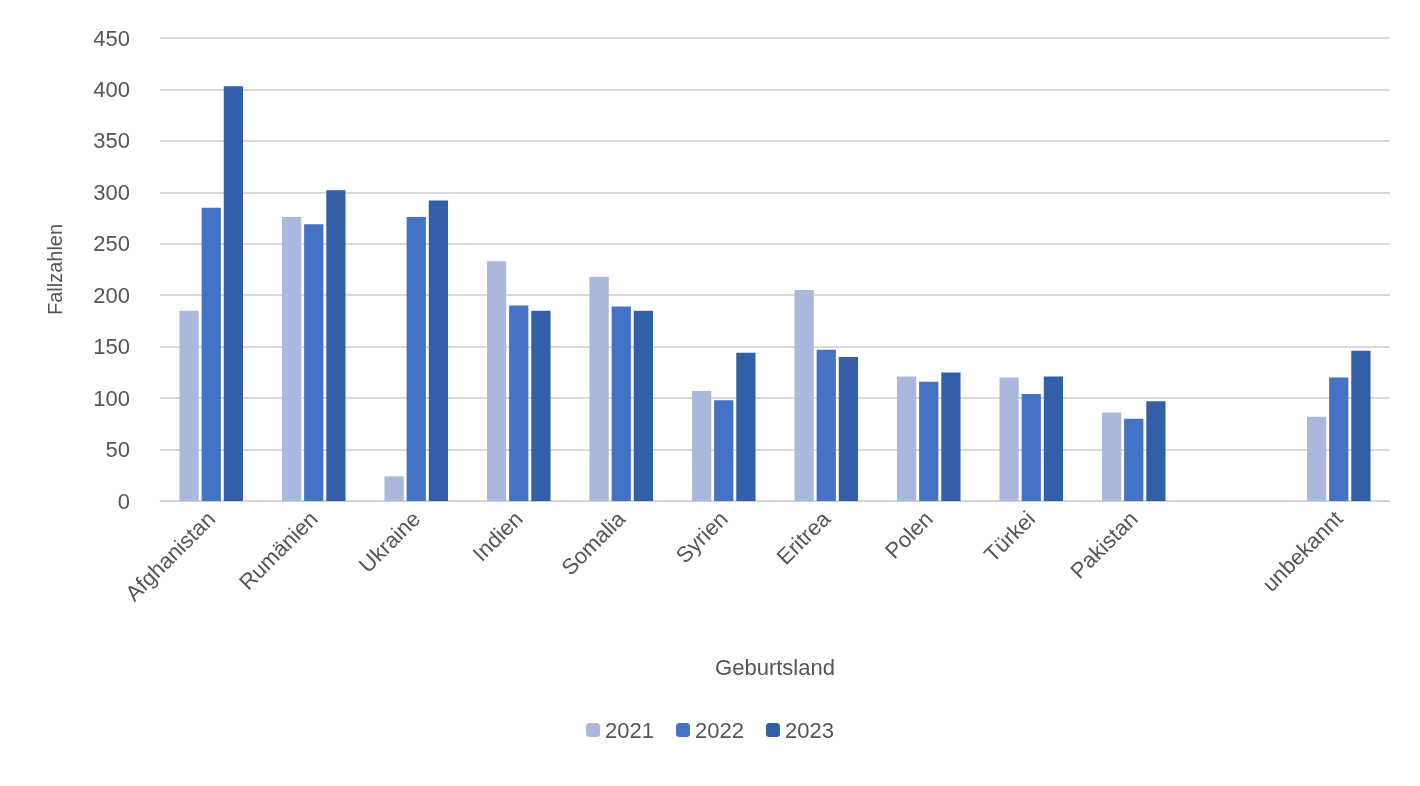 This screenshot has height=786, width=1420. Describe the element at coordinates (111, 347) in the screenshot. I see `y-tick-label: 150` at that location.